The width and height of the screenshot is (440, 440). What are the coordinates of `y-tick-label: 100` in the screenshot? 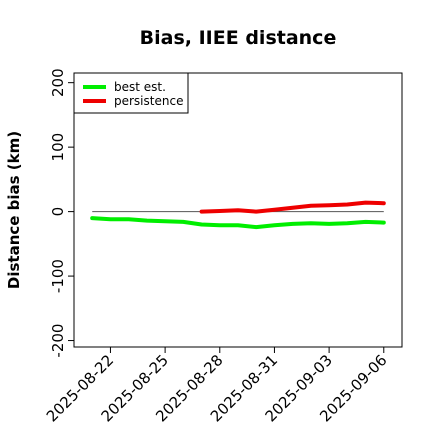 It's located at (58, 147).